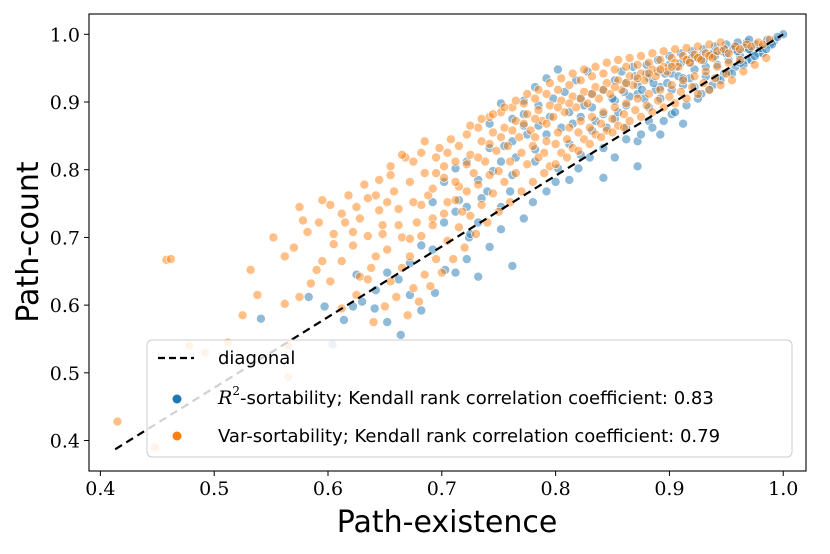  Describe the element at coordinates (783, 489) in the screenshot. I see `x-tick-label: 1.0` at that location.